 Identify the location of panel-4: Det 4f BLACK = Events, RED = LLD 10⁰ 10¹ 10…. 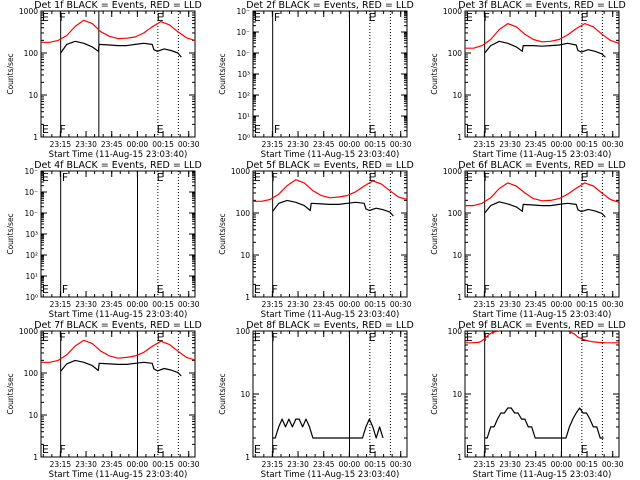
(104, 240).